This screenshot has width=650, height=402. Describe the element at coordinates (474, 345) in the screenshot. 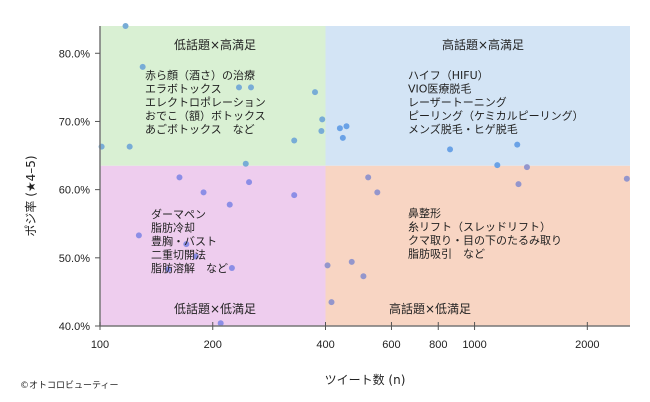

I see `x-tick-label: 1000` at that location.